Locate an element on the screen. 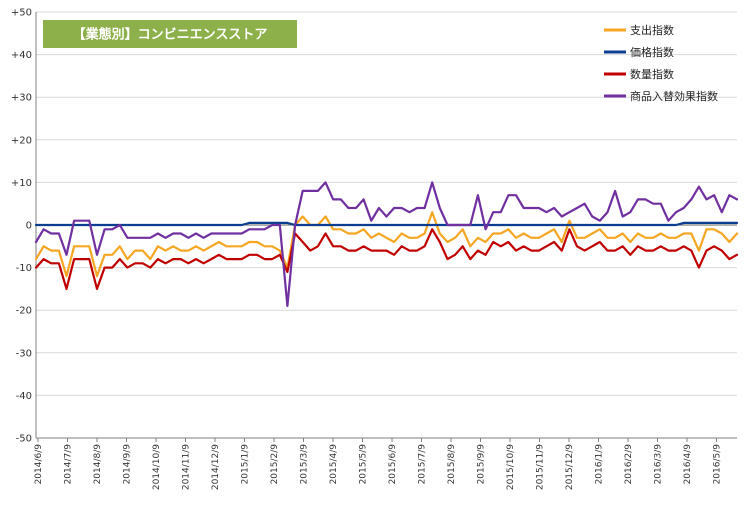 This screenshot has height=510, width=745. x-tick-label: 2015/9/9 is located at coordinates (482, 464).